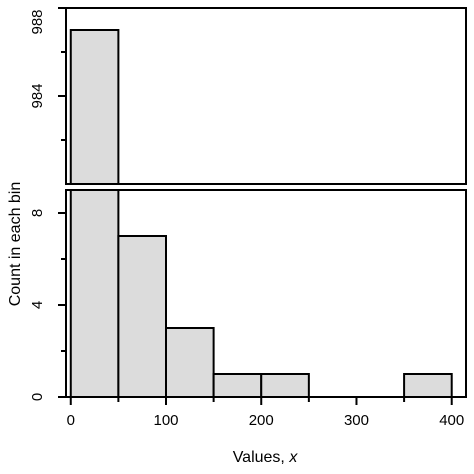  Describe the element at coordinates (165, 420) in the screenshot. I see `x-tick-label-100: 100` at that location.